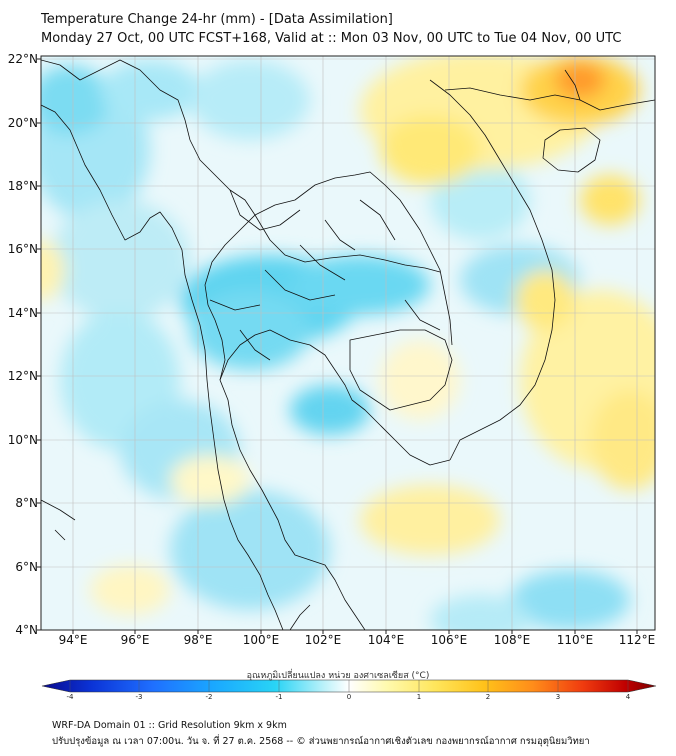 The width and height of the screenshot is (676, 756). What do you see at coordinates (628, 697) in the screenshot?
I see `colorbar-tick: 4` at bounding box center [628, 697].